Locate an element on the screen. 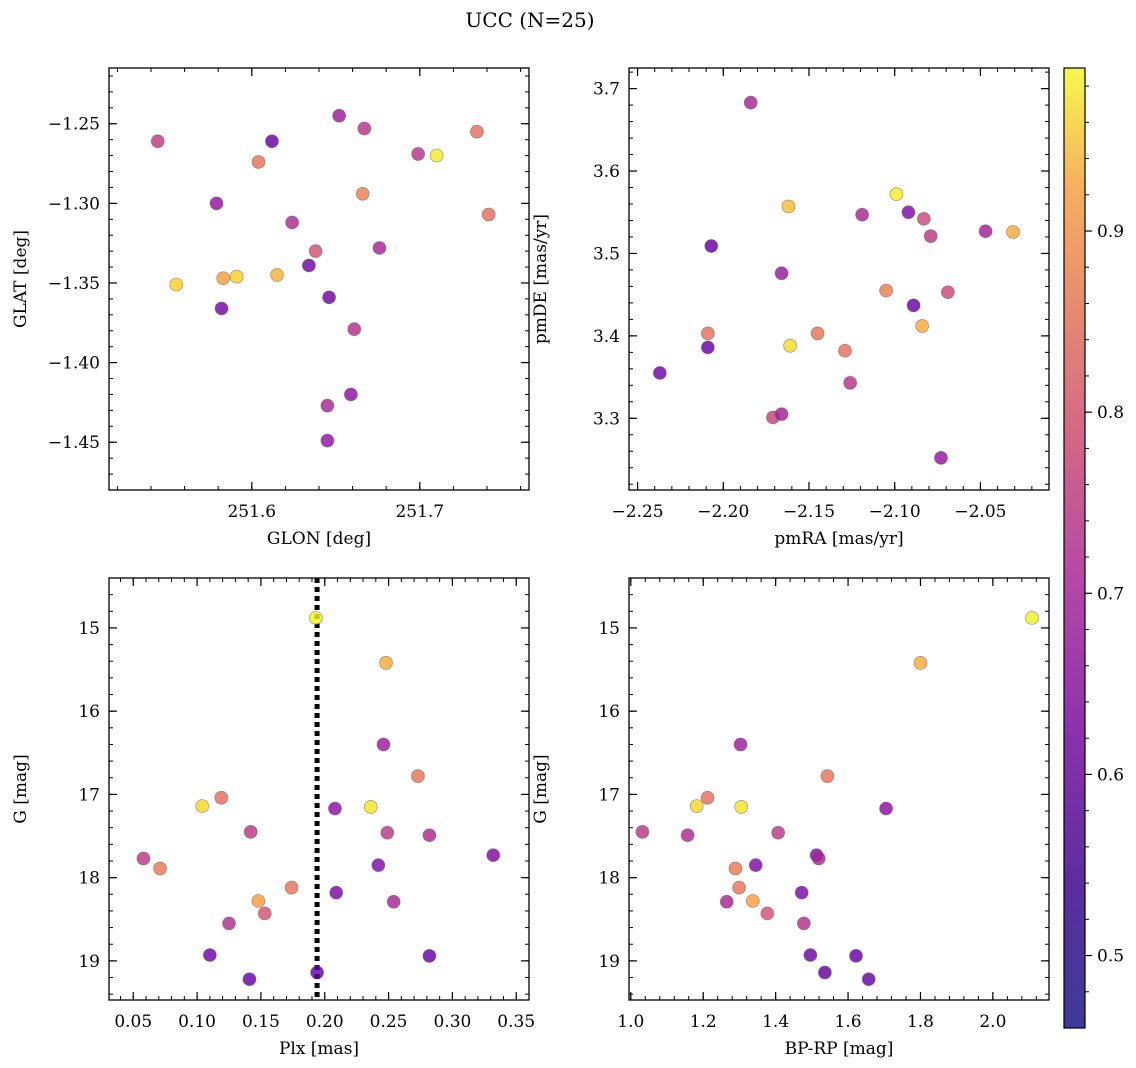 The image size is (1136, 1068). x-tick-label: 2.0 is located at coordinates (992, 1022).